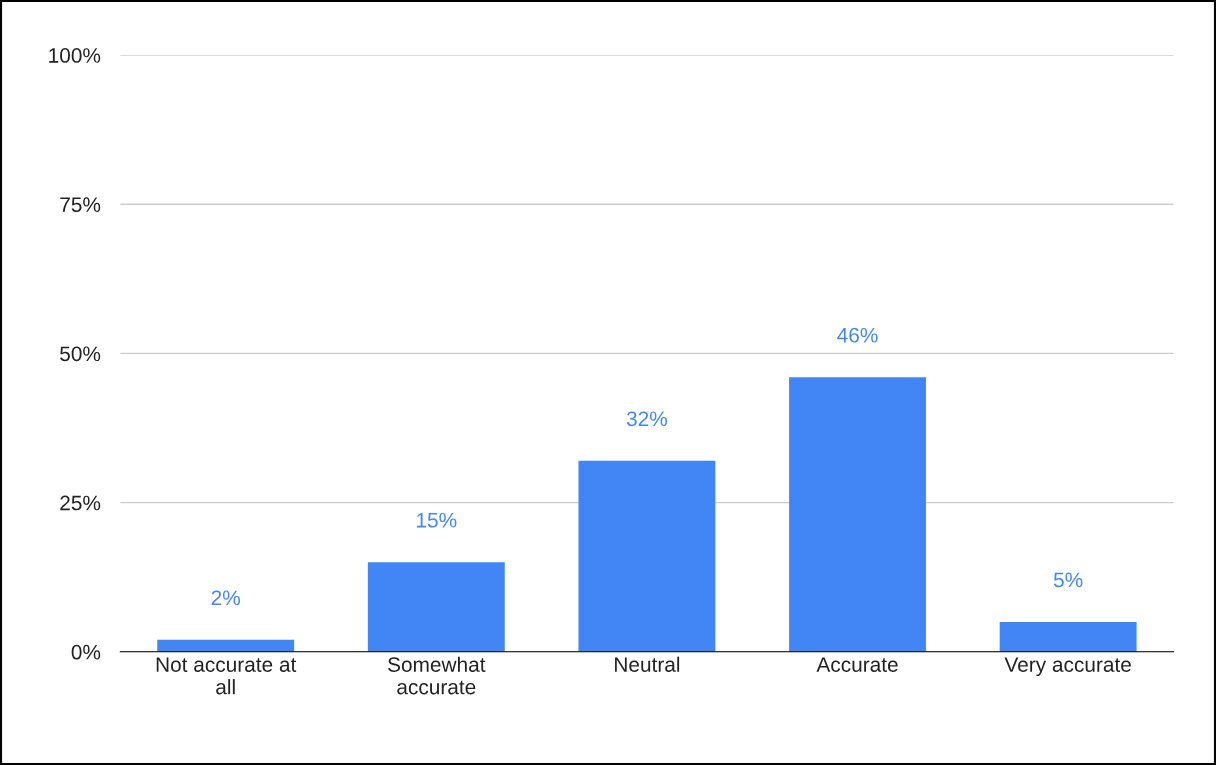  What do you see at coordinates (226, 676) in the screenshot?
I see `x-tick-label: Not accurate at all` at bounding box center [226, 676].